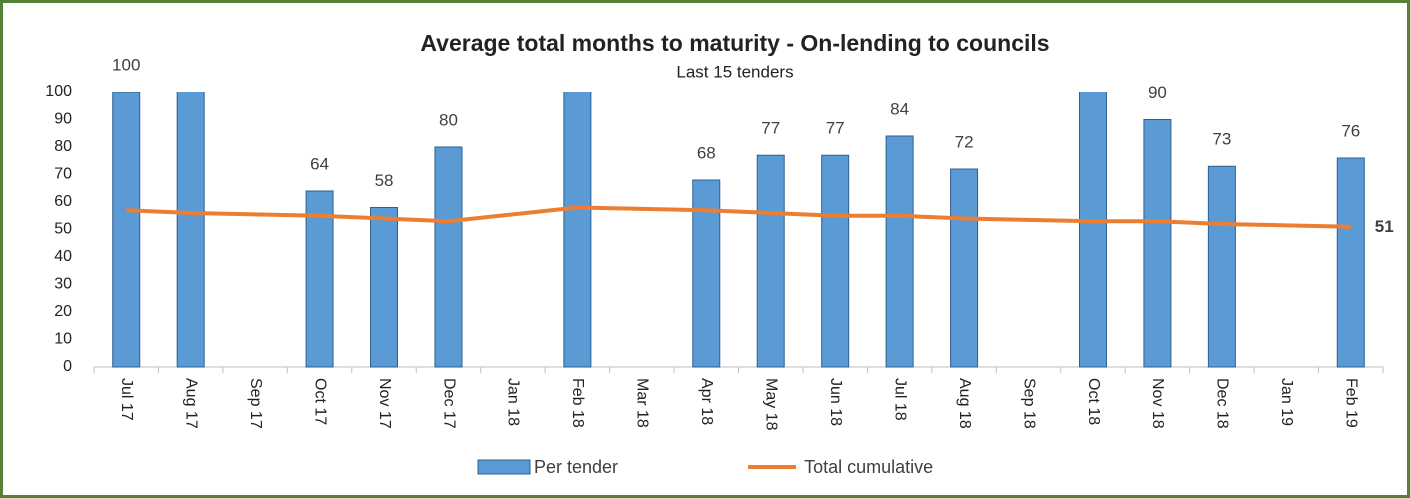  Describe the element at coordinates (384, 180) in the screenshot. I see `bar-value-label: 58` at that location.